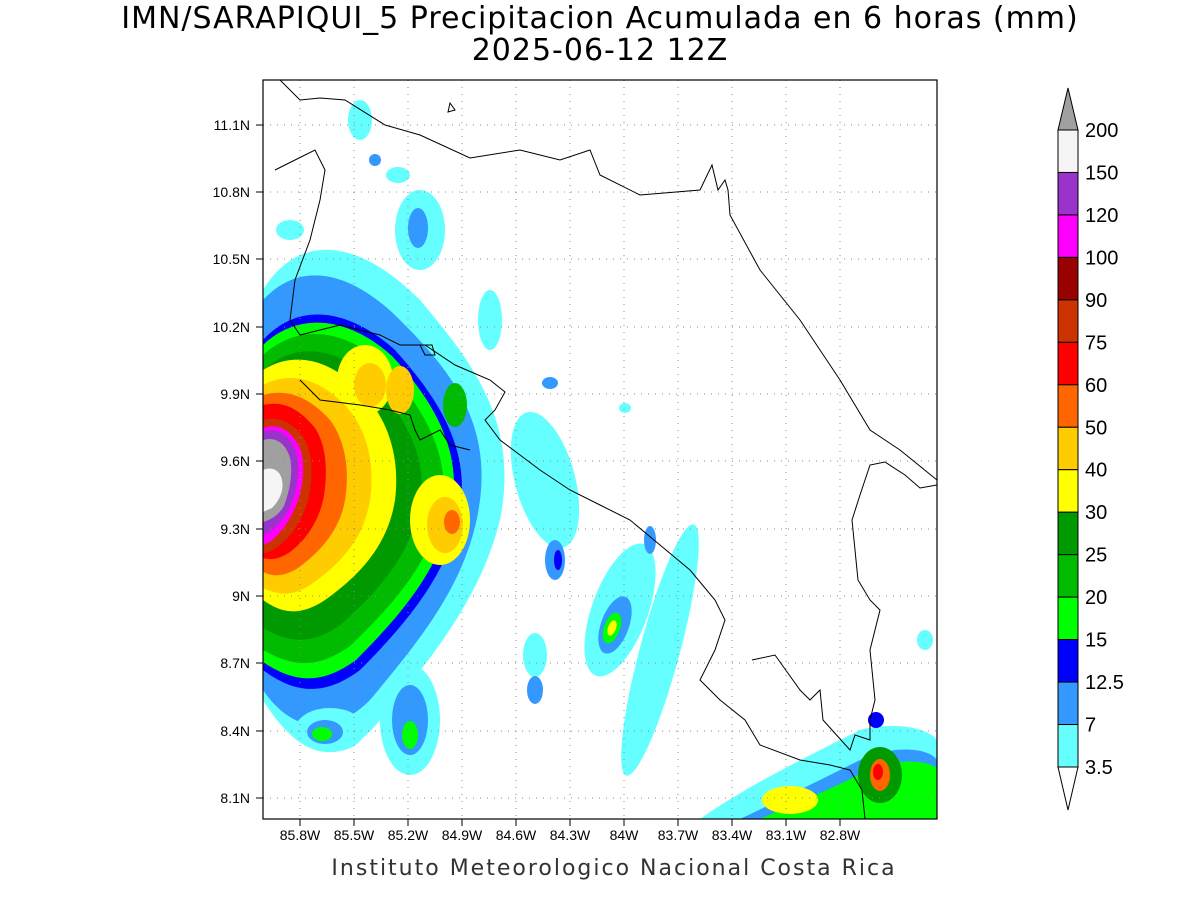  What do you see at coordinates (241, 596) in the screenshot?
I see `lat-label: 9N` at bounding box center [241, 596].